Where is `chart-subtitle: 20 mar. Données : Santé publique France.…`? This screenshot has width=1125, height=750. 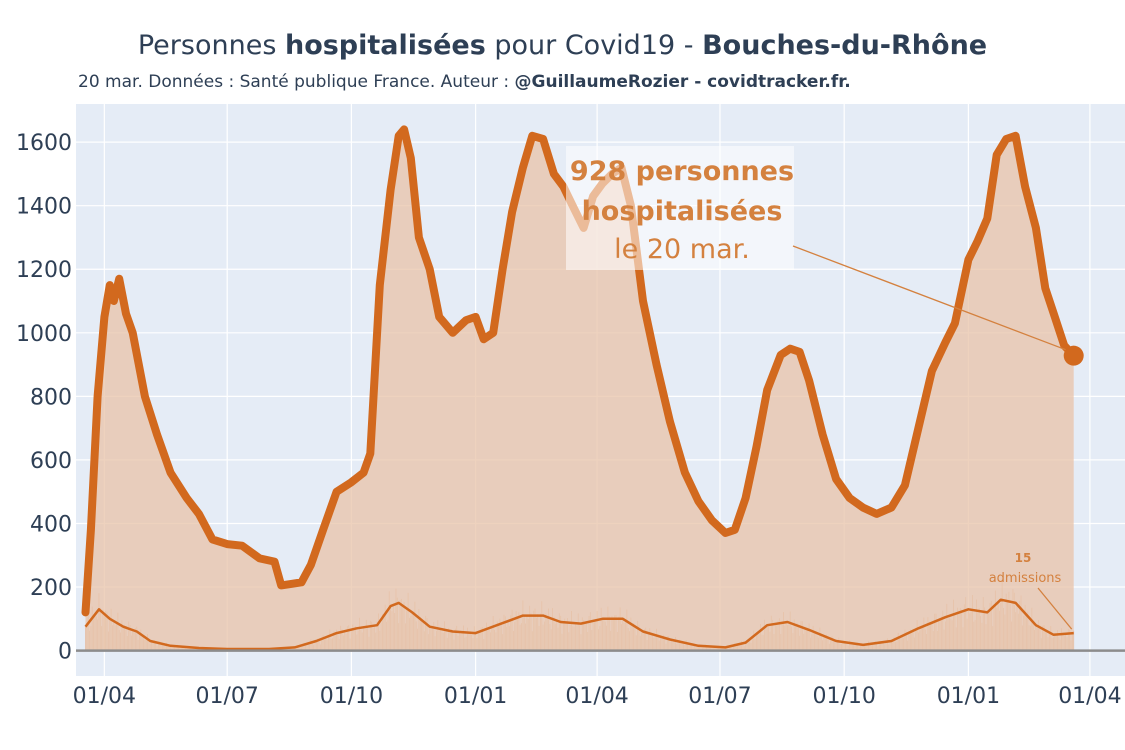 chart-subtitle: 20 mar. Données : Santé publique France.… is located at coordinates (464, 82).